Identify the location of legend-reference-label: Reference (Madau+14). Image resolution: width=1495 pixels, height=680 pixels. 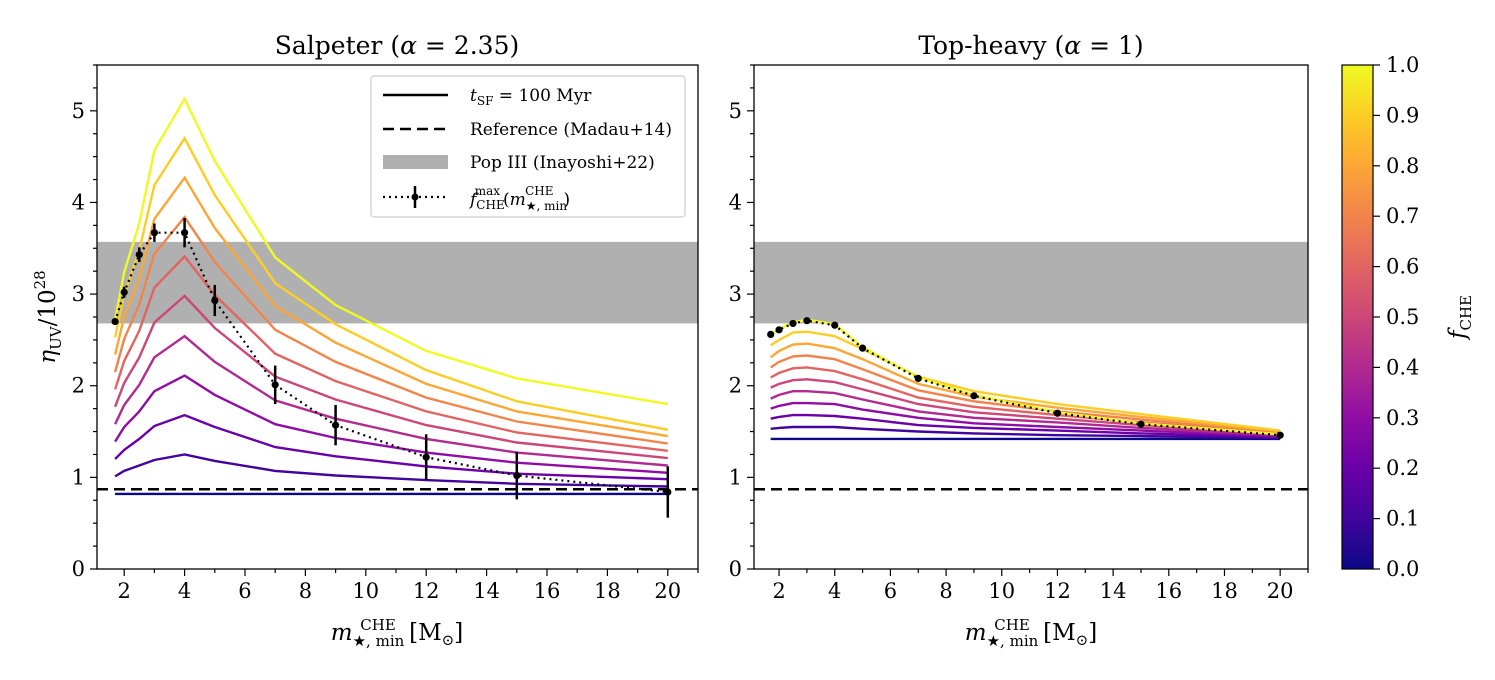
(571, 130).